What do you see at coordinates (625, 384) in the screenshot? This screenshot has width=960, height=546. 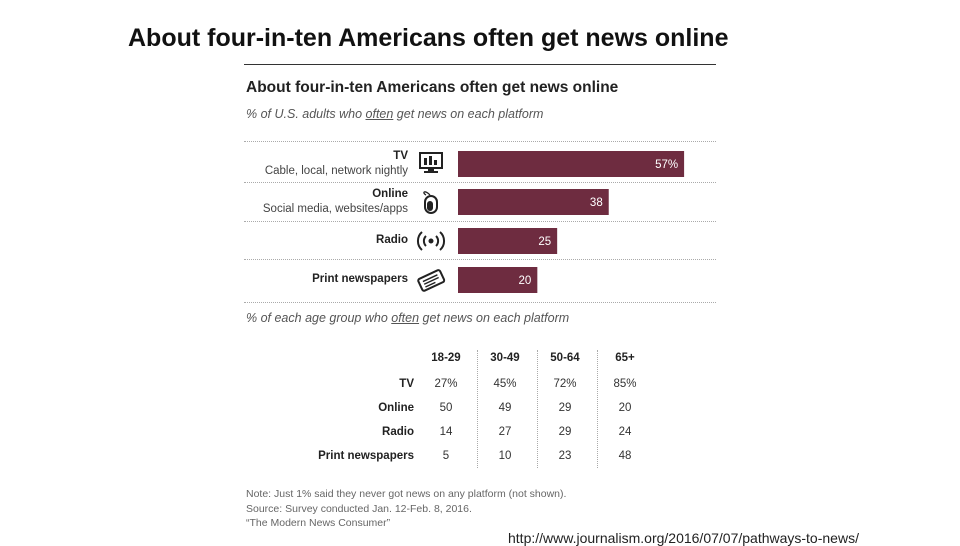 I see `table-cell: 85%` at bounding box center [625, 384].